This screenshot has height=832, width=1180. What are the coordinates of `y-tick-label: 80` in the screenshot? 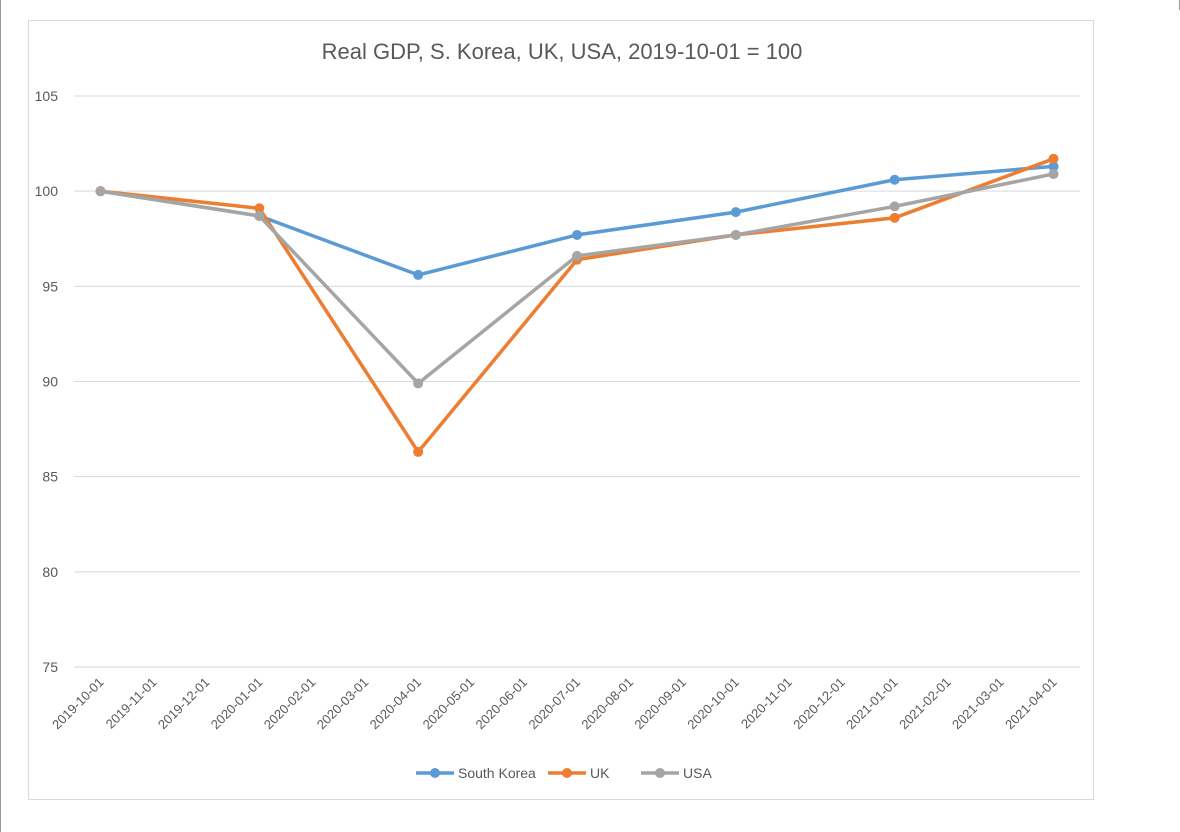 It's located at (50, 572).